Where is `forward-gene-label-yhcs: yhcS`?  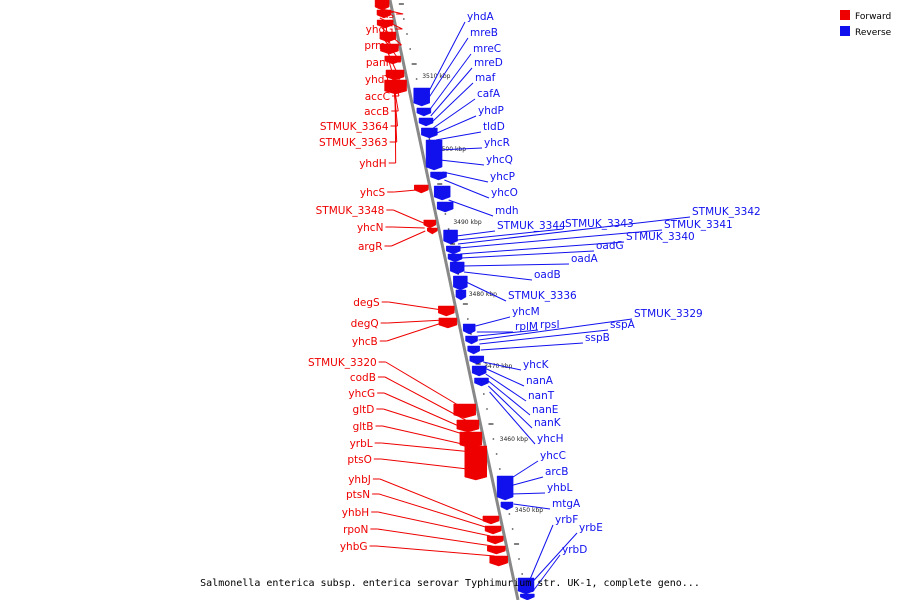 forward-gene-label-yhcs: yhcS is located at coordinates (373, 193).